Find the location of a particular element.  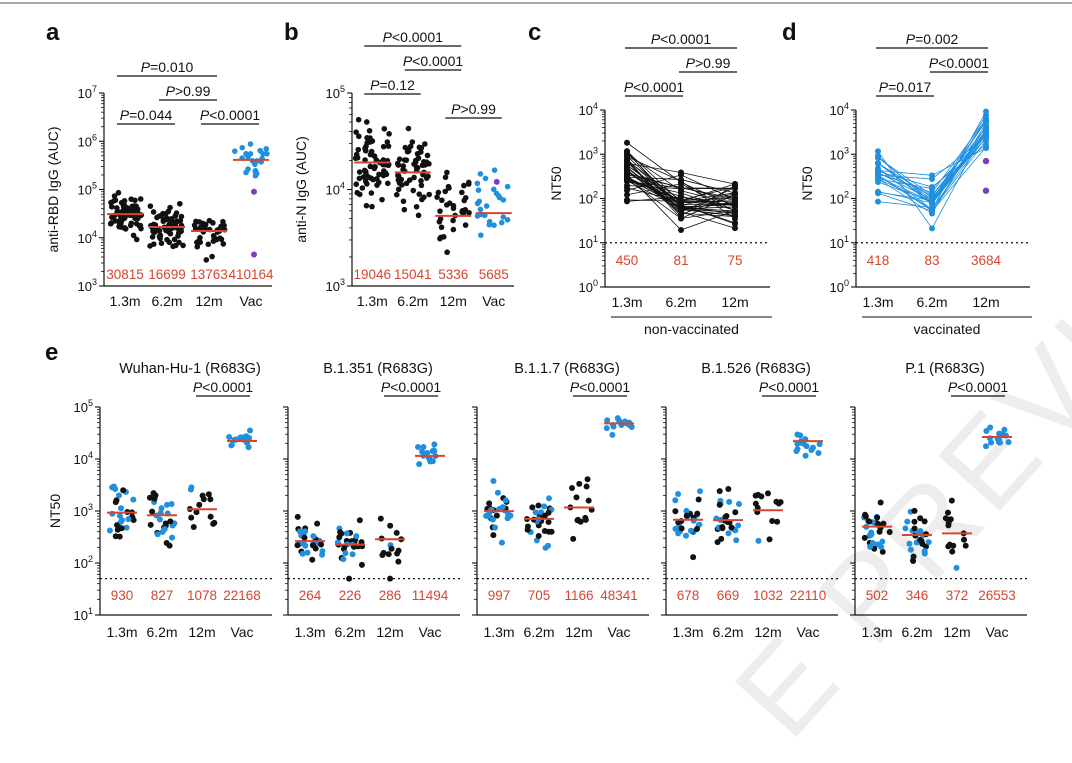

panel-d-ytick-label: 101 is located at coordinates (839, 242).